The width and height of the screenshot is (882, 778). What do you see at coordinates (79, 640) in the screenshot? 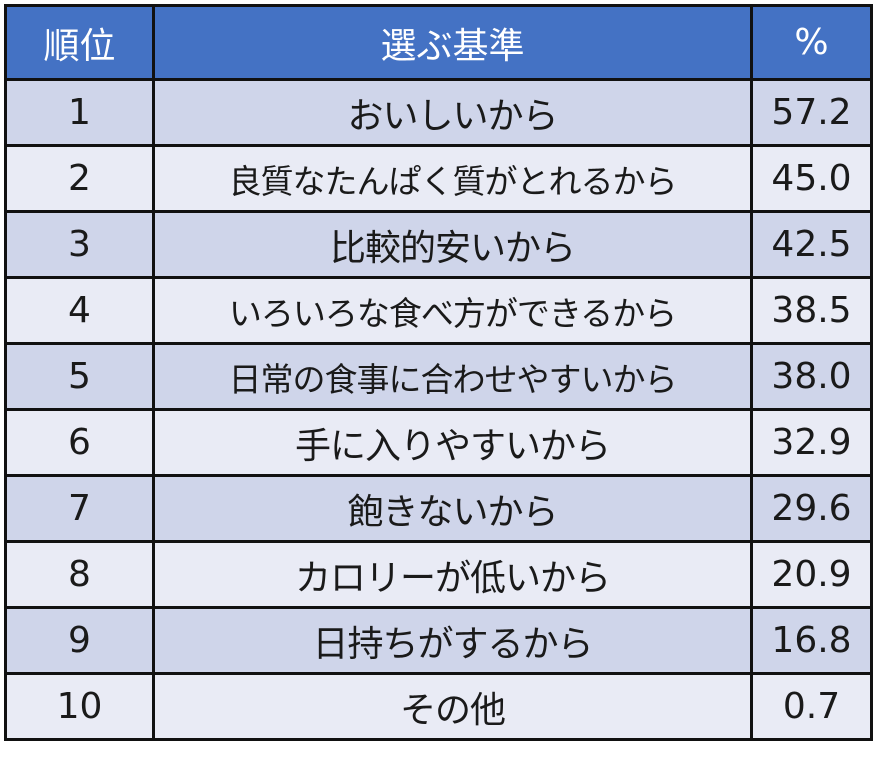
I see `rank-cell: 9` at bounding box center [79, 640].